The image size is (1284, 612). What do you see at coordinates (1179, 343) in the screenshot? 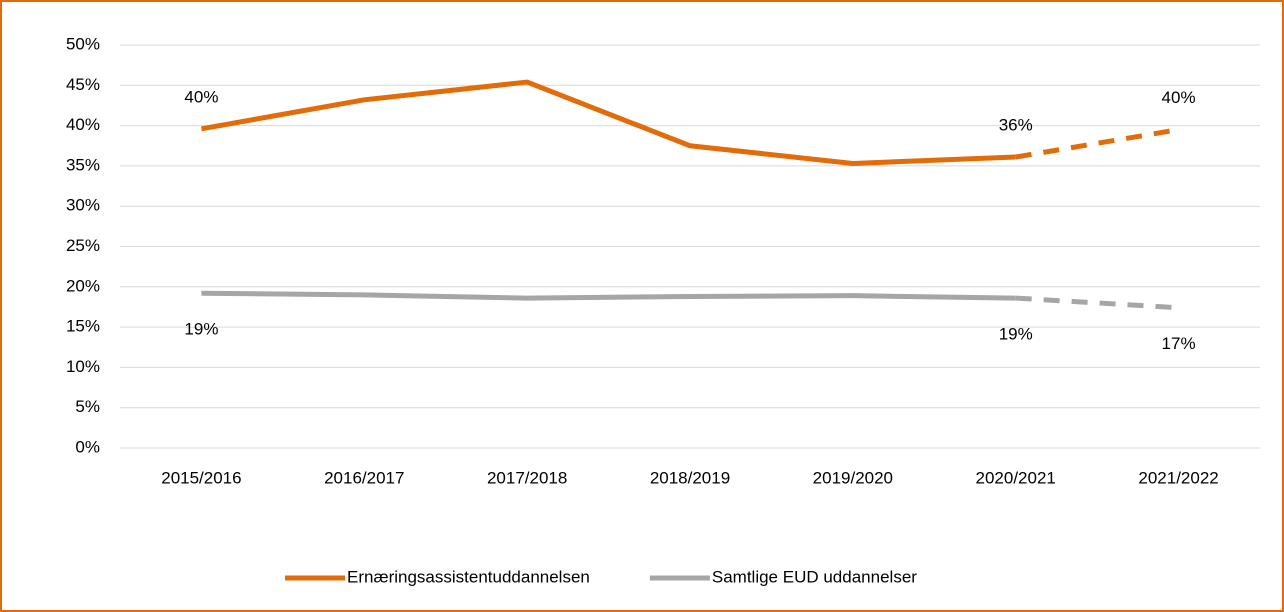
I see `data-label: 17%` at bounding box center [1179, 343].